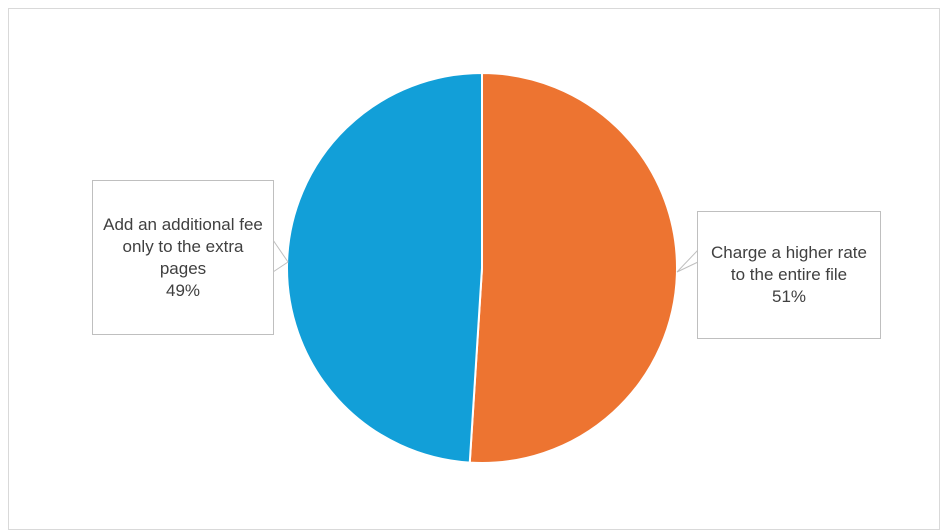 The width and height of the screenshot is (948, 530). What do you see at coordinates (280, 255) in the screenshot?
I see `callout-pointer-left` at bounding box center [280, 255].